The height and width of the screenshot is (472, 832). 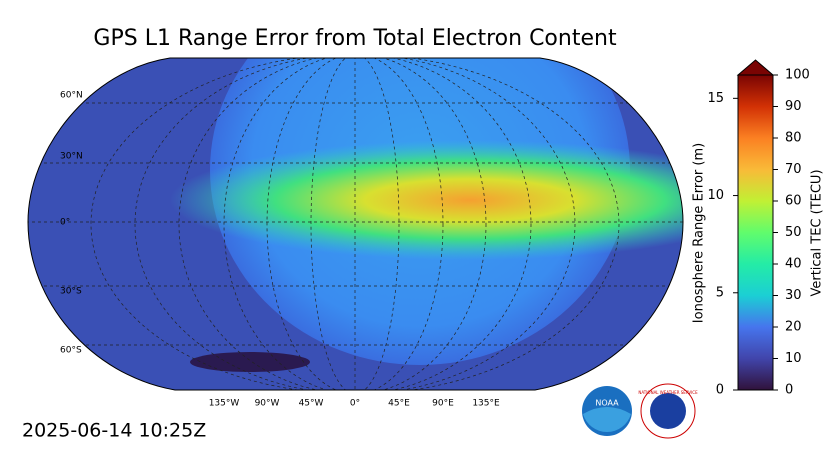 What do you see at coordinates (267, 404) in the screenshot?
I see `lon-label: 90°W` at bounding box center [267, 404].